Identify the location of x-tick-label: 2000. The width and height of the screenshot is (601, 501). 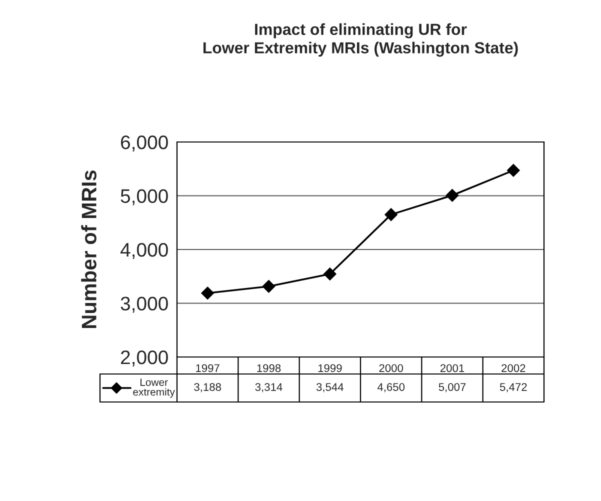
(391, 368).